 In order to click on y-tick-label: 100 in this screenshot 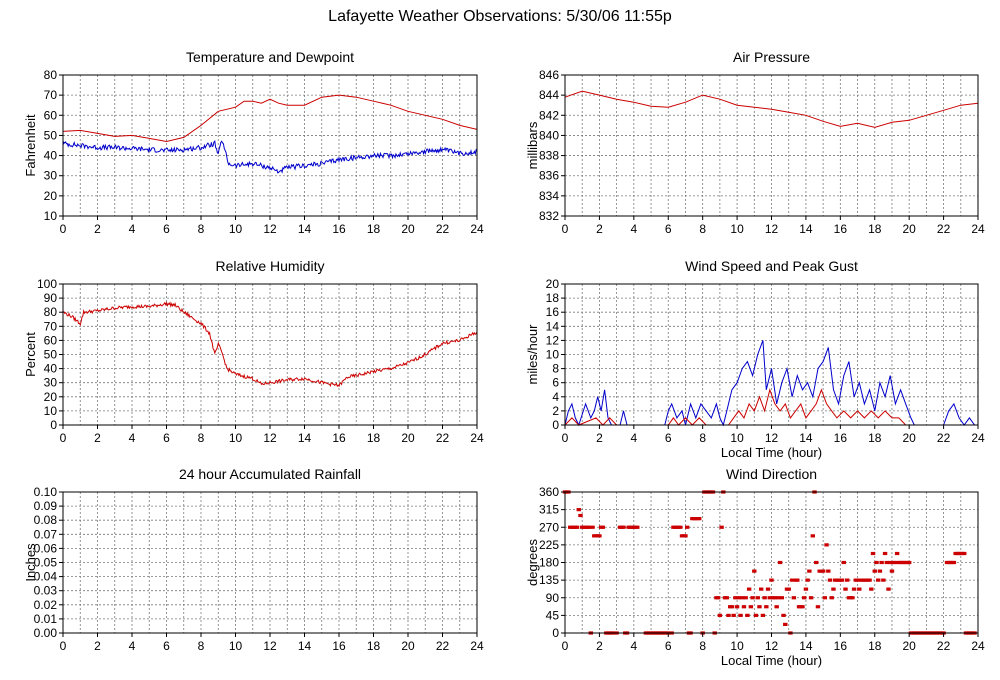, I will do `click(47, 284)`.